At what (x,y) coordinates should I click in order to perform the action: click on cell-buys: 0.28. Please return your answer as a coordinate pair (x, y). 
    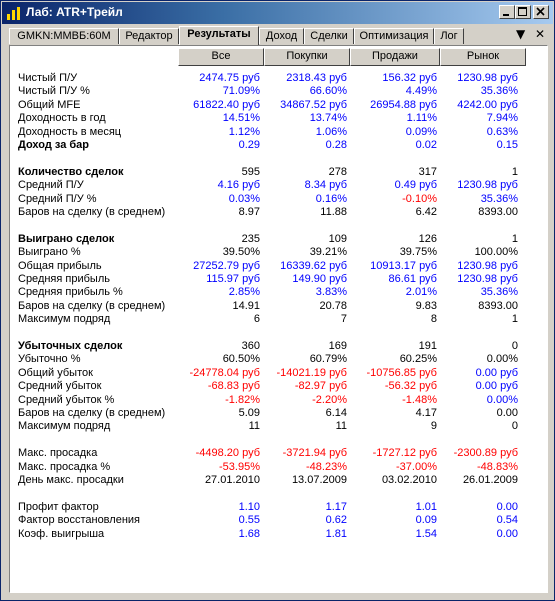
    Looking at the image, I should click on (336, 145).